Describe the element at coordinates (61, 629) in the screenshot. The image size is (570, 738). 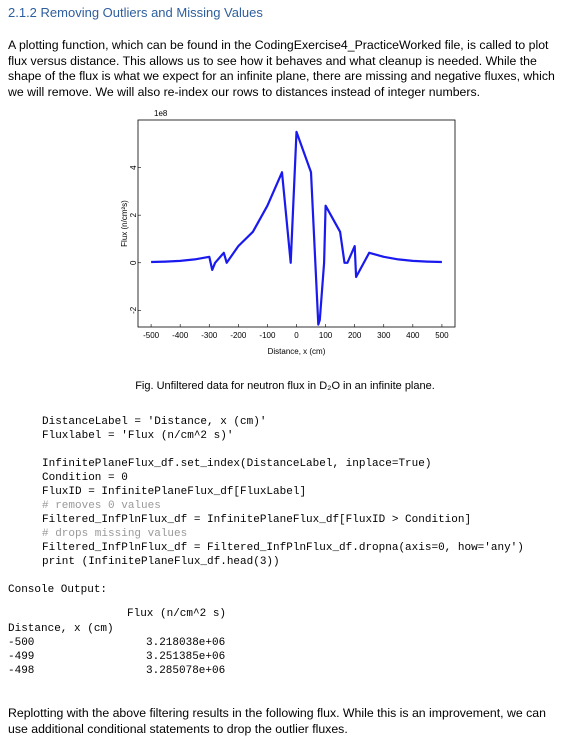
I see `index-name: Distance, x (cm)` at that location.